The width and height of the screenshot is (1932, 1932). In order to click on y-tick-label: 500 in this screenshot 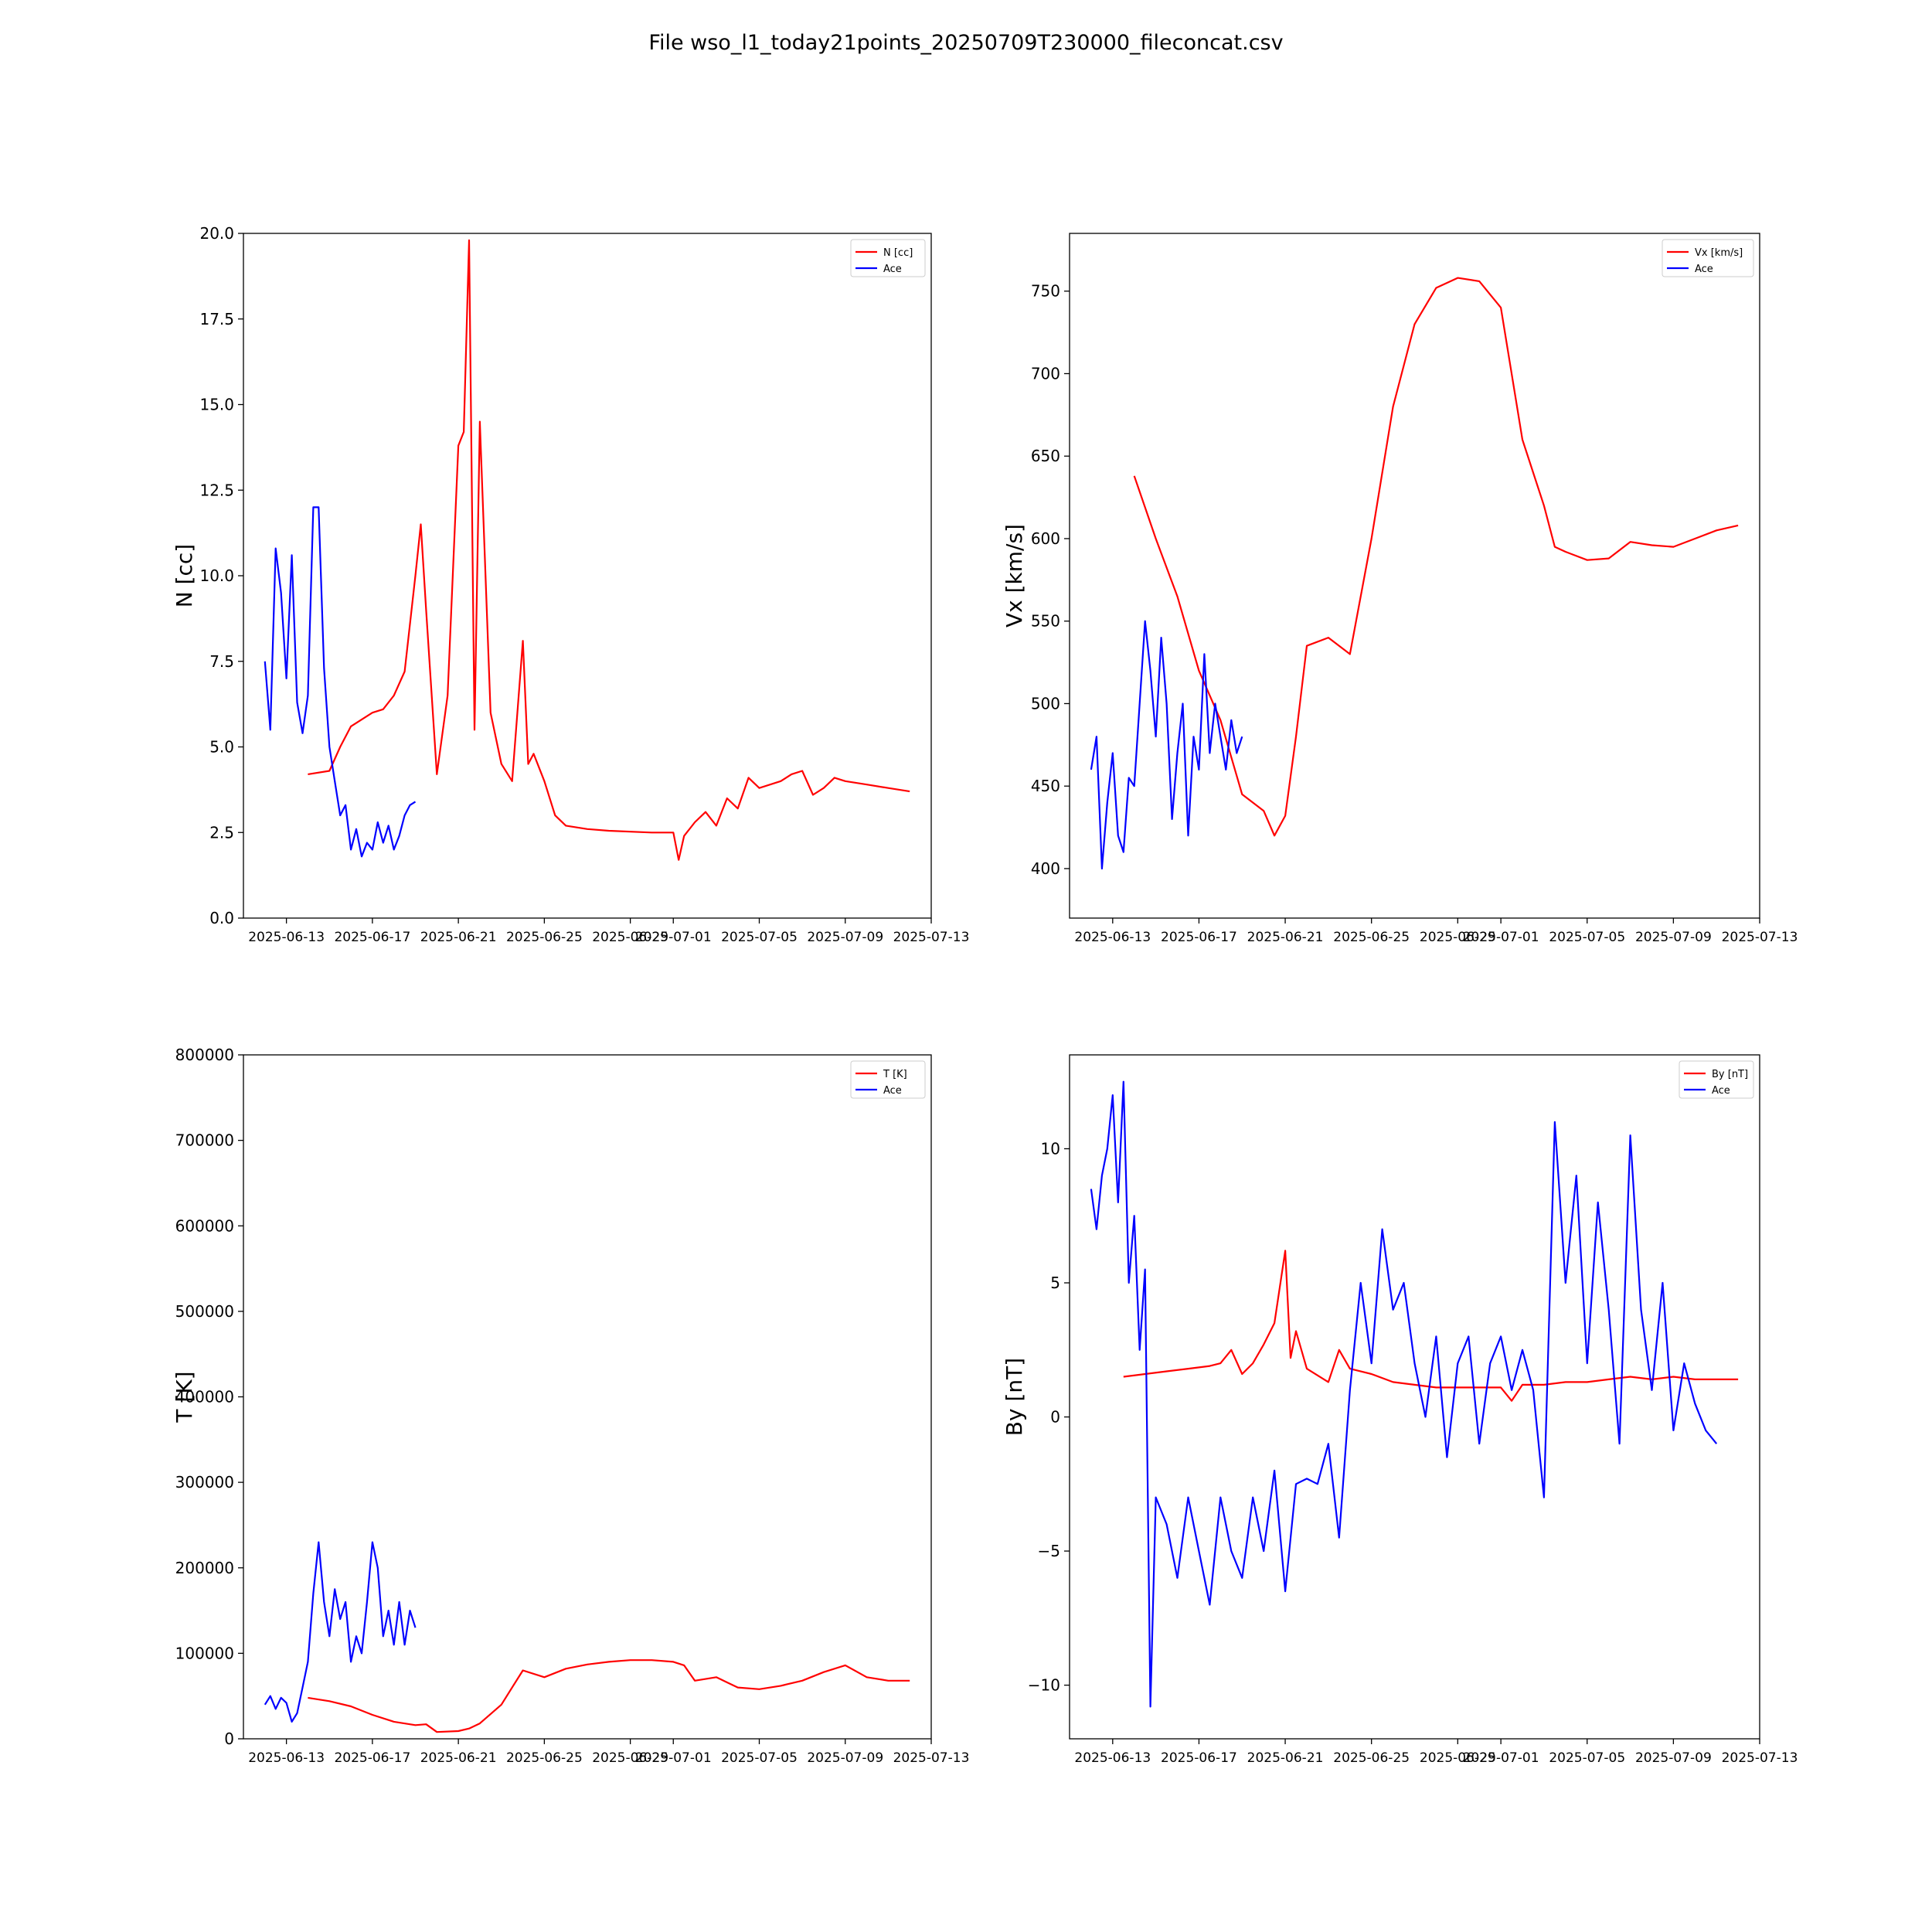, I will do `click(1045, 703)`.